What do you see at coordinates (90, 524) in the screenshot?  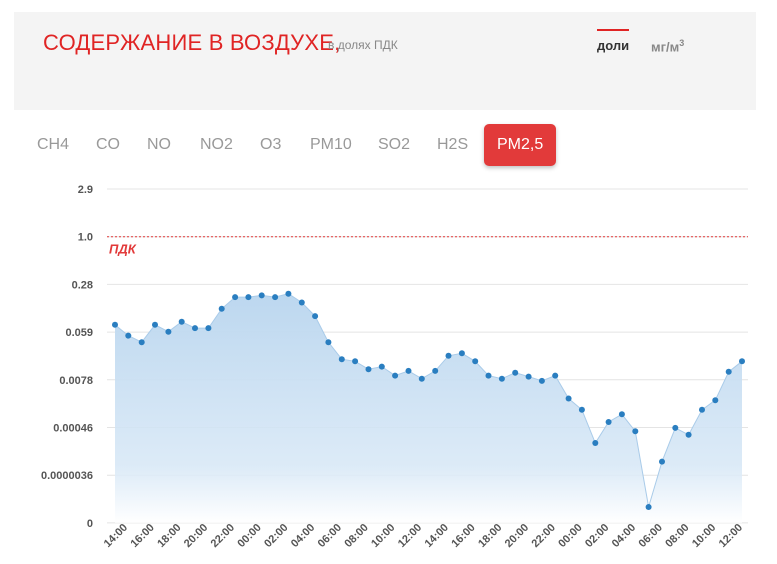 I see `y-tick-label: 0` at bounding box center [90, 524].